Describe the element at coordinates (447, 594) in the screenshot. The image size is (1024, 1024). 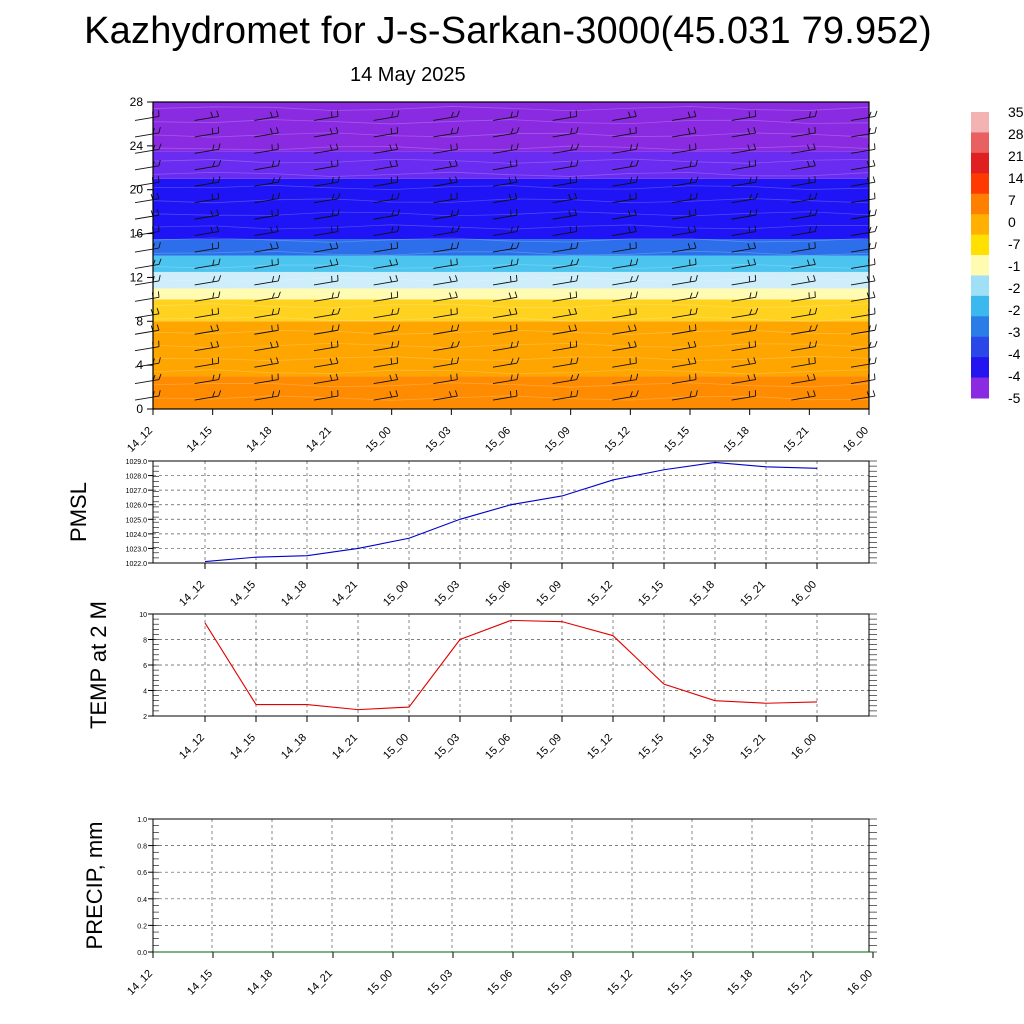
I see `xtick-label: 15_03` at that location.